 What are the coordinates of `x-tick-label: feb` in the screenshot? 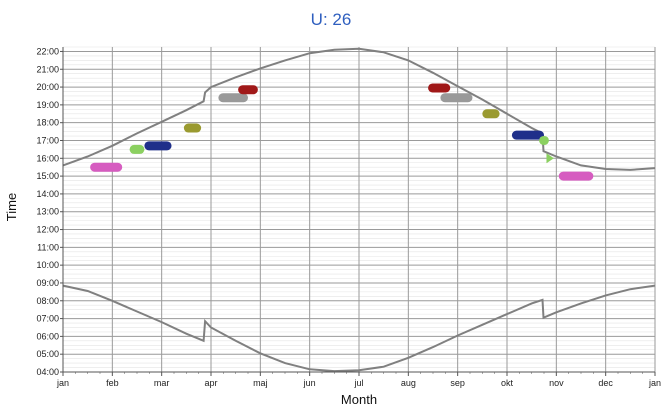 It's located at (112, 383).